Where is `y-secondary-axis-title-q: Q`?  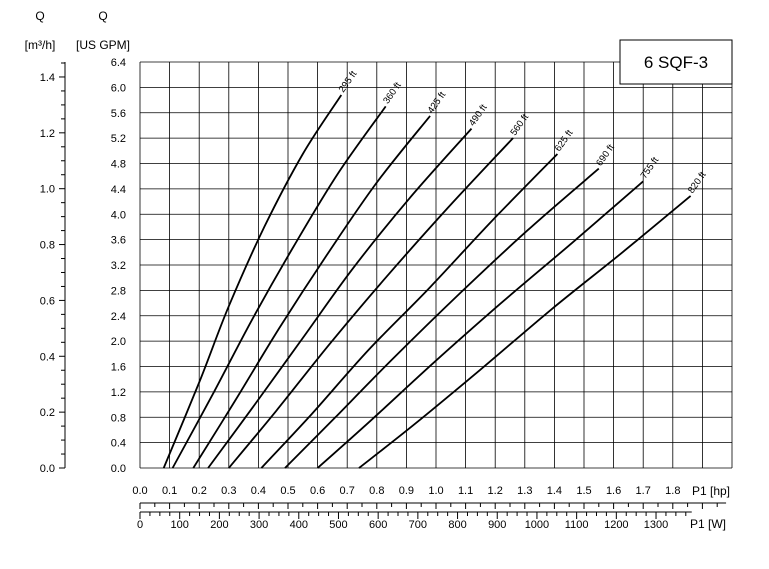
y-secondary-axis-title-q: Q is located at coordinates (39, 16).